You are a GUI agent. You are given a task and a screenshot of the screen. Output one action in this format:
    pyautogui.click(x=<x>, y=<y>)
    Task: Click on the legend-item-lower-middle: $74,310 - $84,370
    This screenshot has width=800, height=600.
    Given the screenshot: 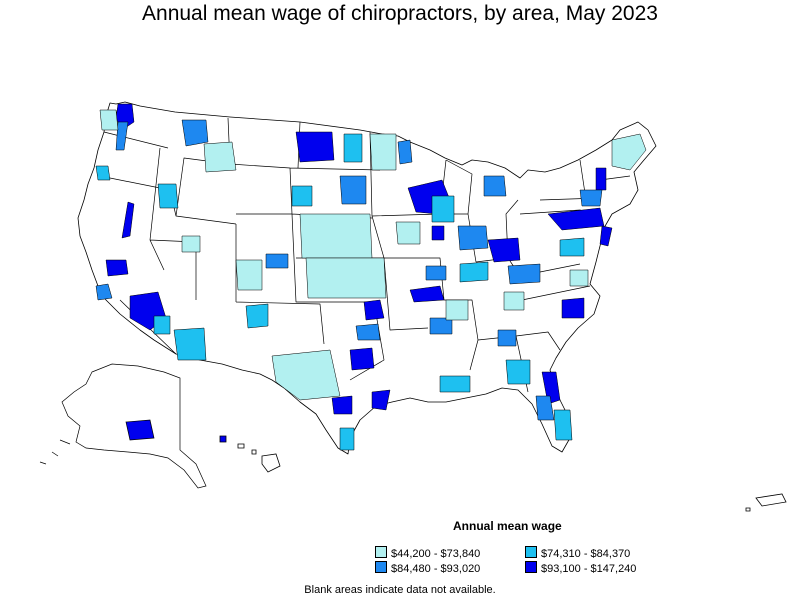 What is the action you would take?
    pyautogui.click(x=577, y=553)
    